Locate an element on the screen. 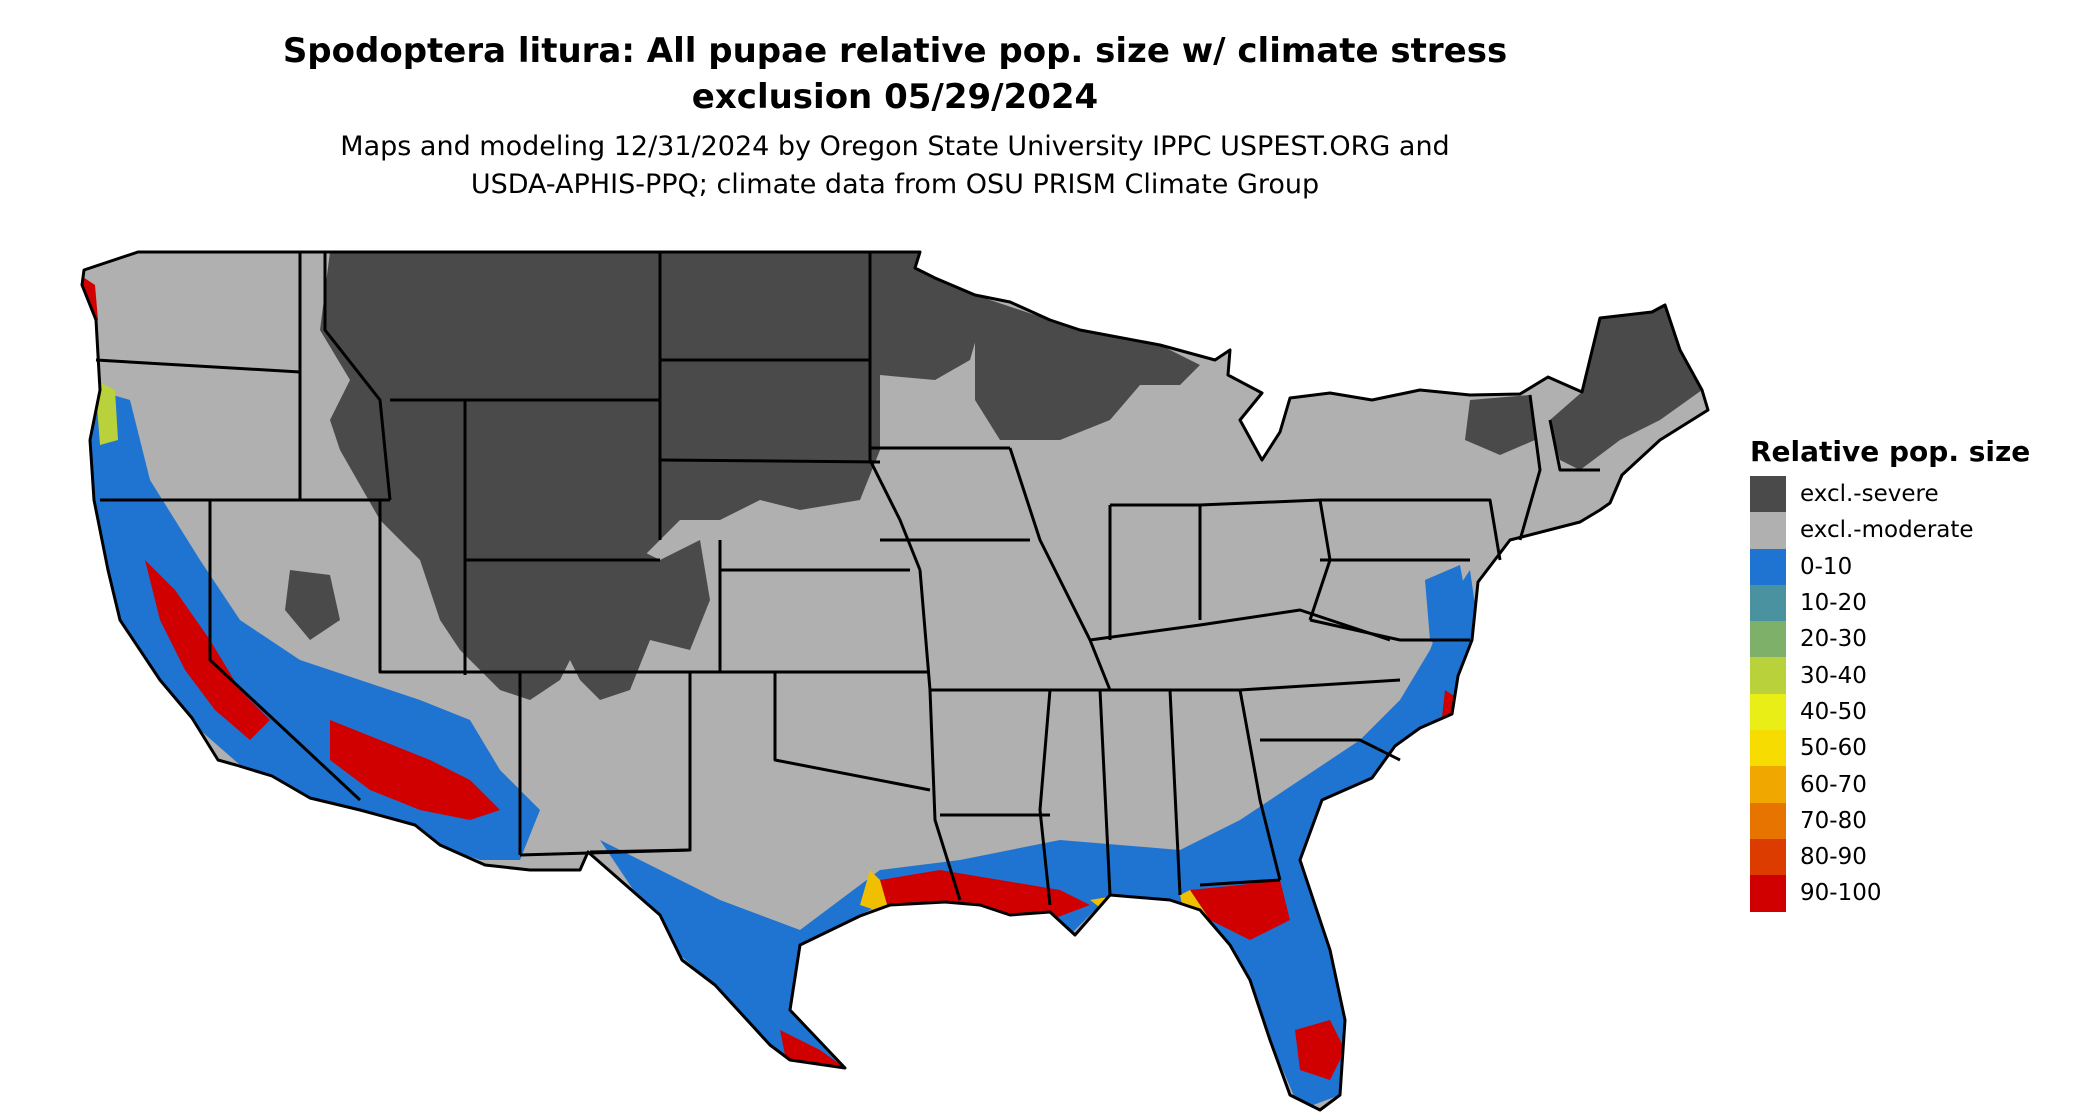  hot-florida-panhandle is located at coordinates (1240, 910).